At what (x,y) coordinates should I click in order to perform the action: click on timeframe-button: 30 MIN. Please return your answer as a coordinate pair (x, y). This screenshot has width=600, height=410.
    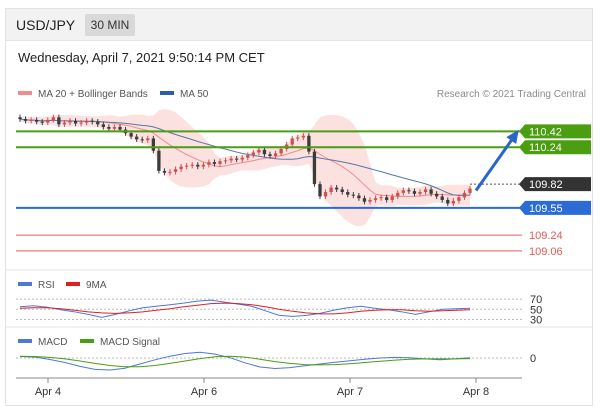
    Looking at the image, I should click on (110, 25).